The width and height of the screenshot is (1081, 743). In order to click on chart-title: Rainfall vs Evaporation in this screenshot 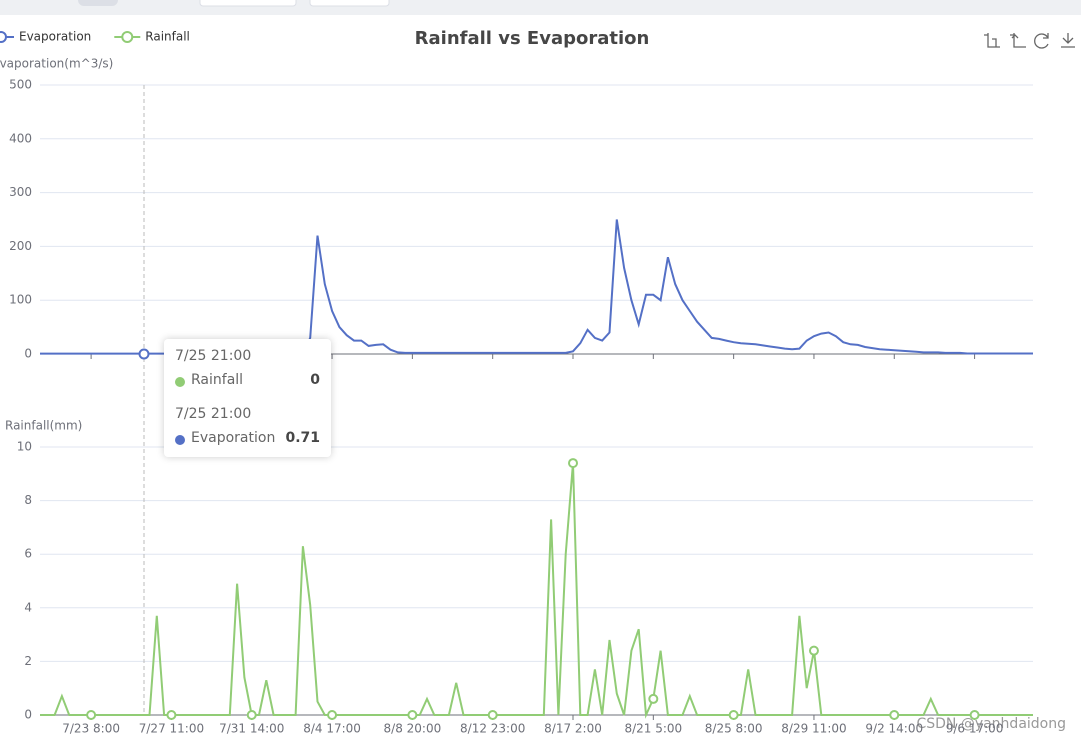, I will do `click(532, 38)`.